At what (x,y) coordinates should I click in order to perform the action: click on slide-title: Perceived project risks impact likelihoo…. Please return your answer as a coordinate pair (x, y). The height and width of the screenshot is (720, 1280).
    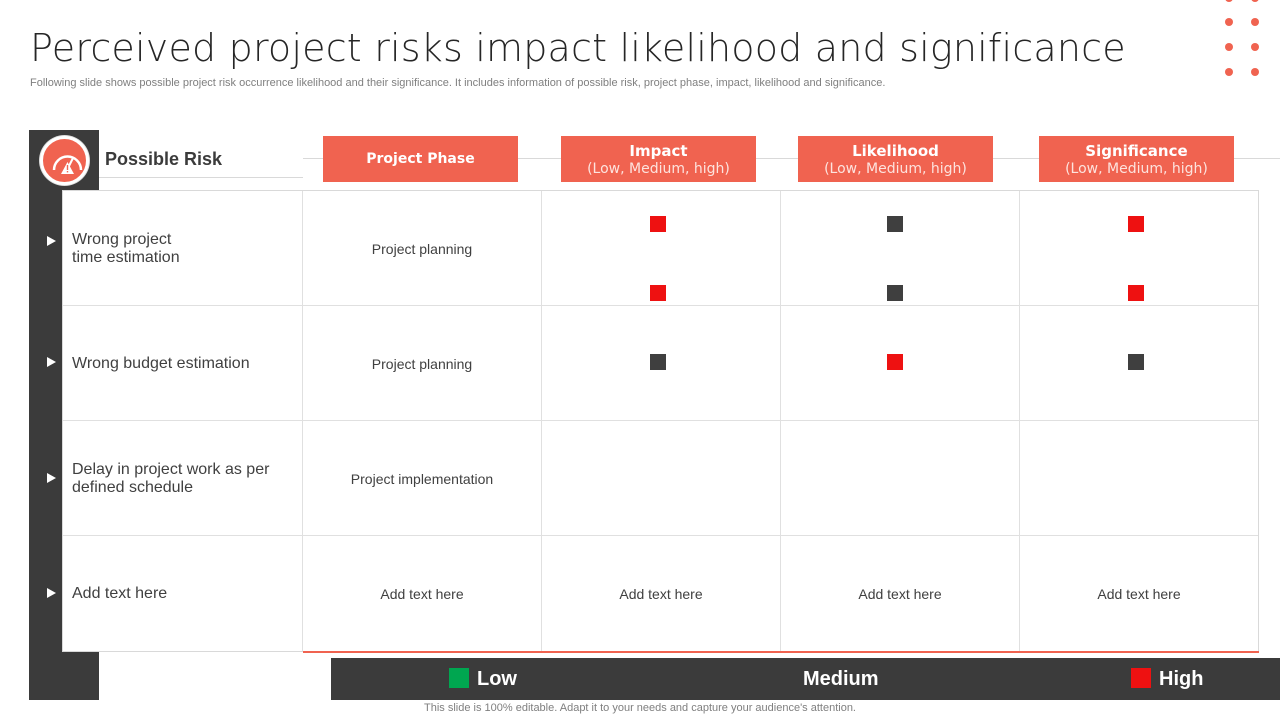
    Looking at the image, I should click on (578, 48).